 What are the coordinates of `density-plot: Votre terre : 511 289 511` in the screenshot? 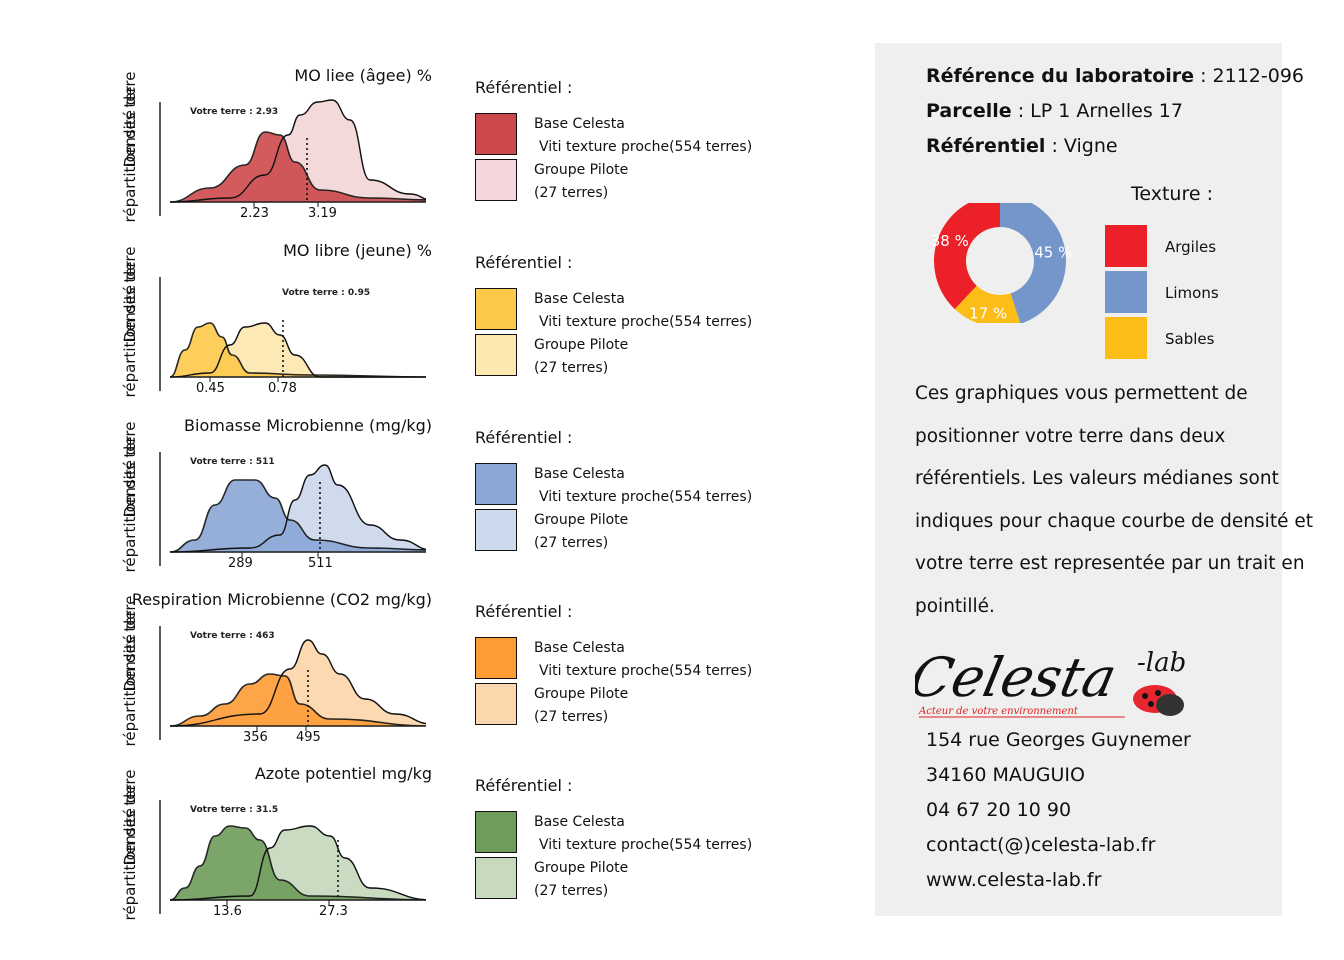 It's located at (292, 511).